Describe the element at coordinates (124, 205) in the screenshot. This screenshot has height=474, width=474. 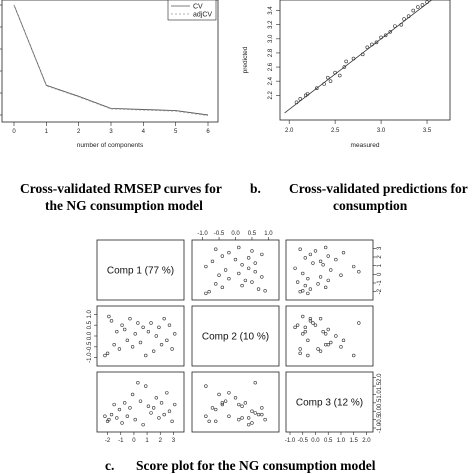
I see `caption-a-line2: the NG consumption model` at that location.